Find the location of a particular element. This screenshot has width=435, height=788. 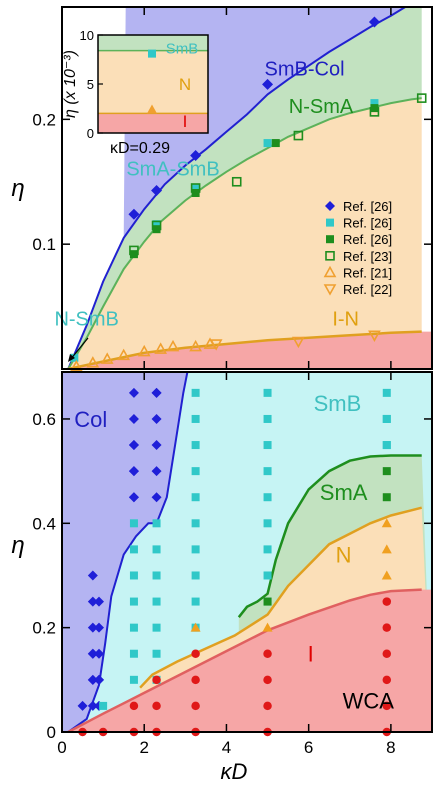

top-y-tick-label: 0.2 is located at coordinates (44, 119).